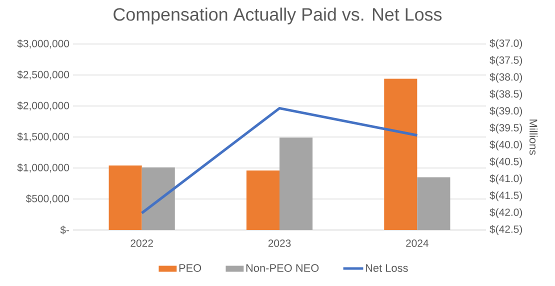 This screenshot has height=286, width=555. Describe the element at coordinates (506, 162) in the screenshot. I see `y2-tick-label: $(40.5)` at that location.